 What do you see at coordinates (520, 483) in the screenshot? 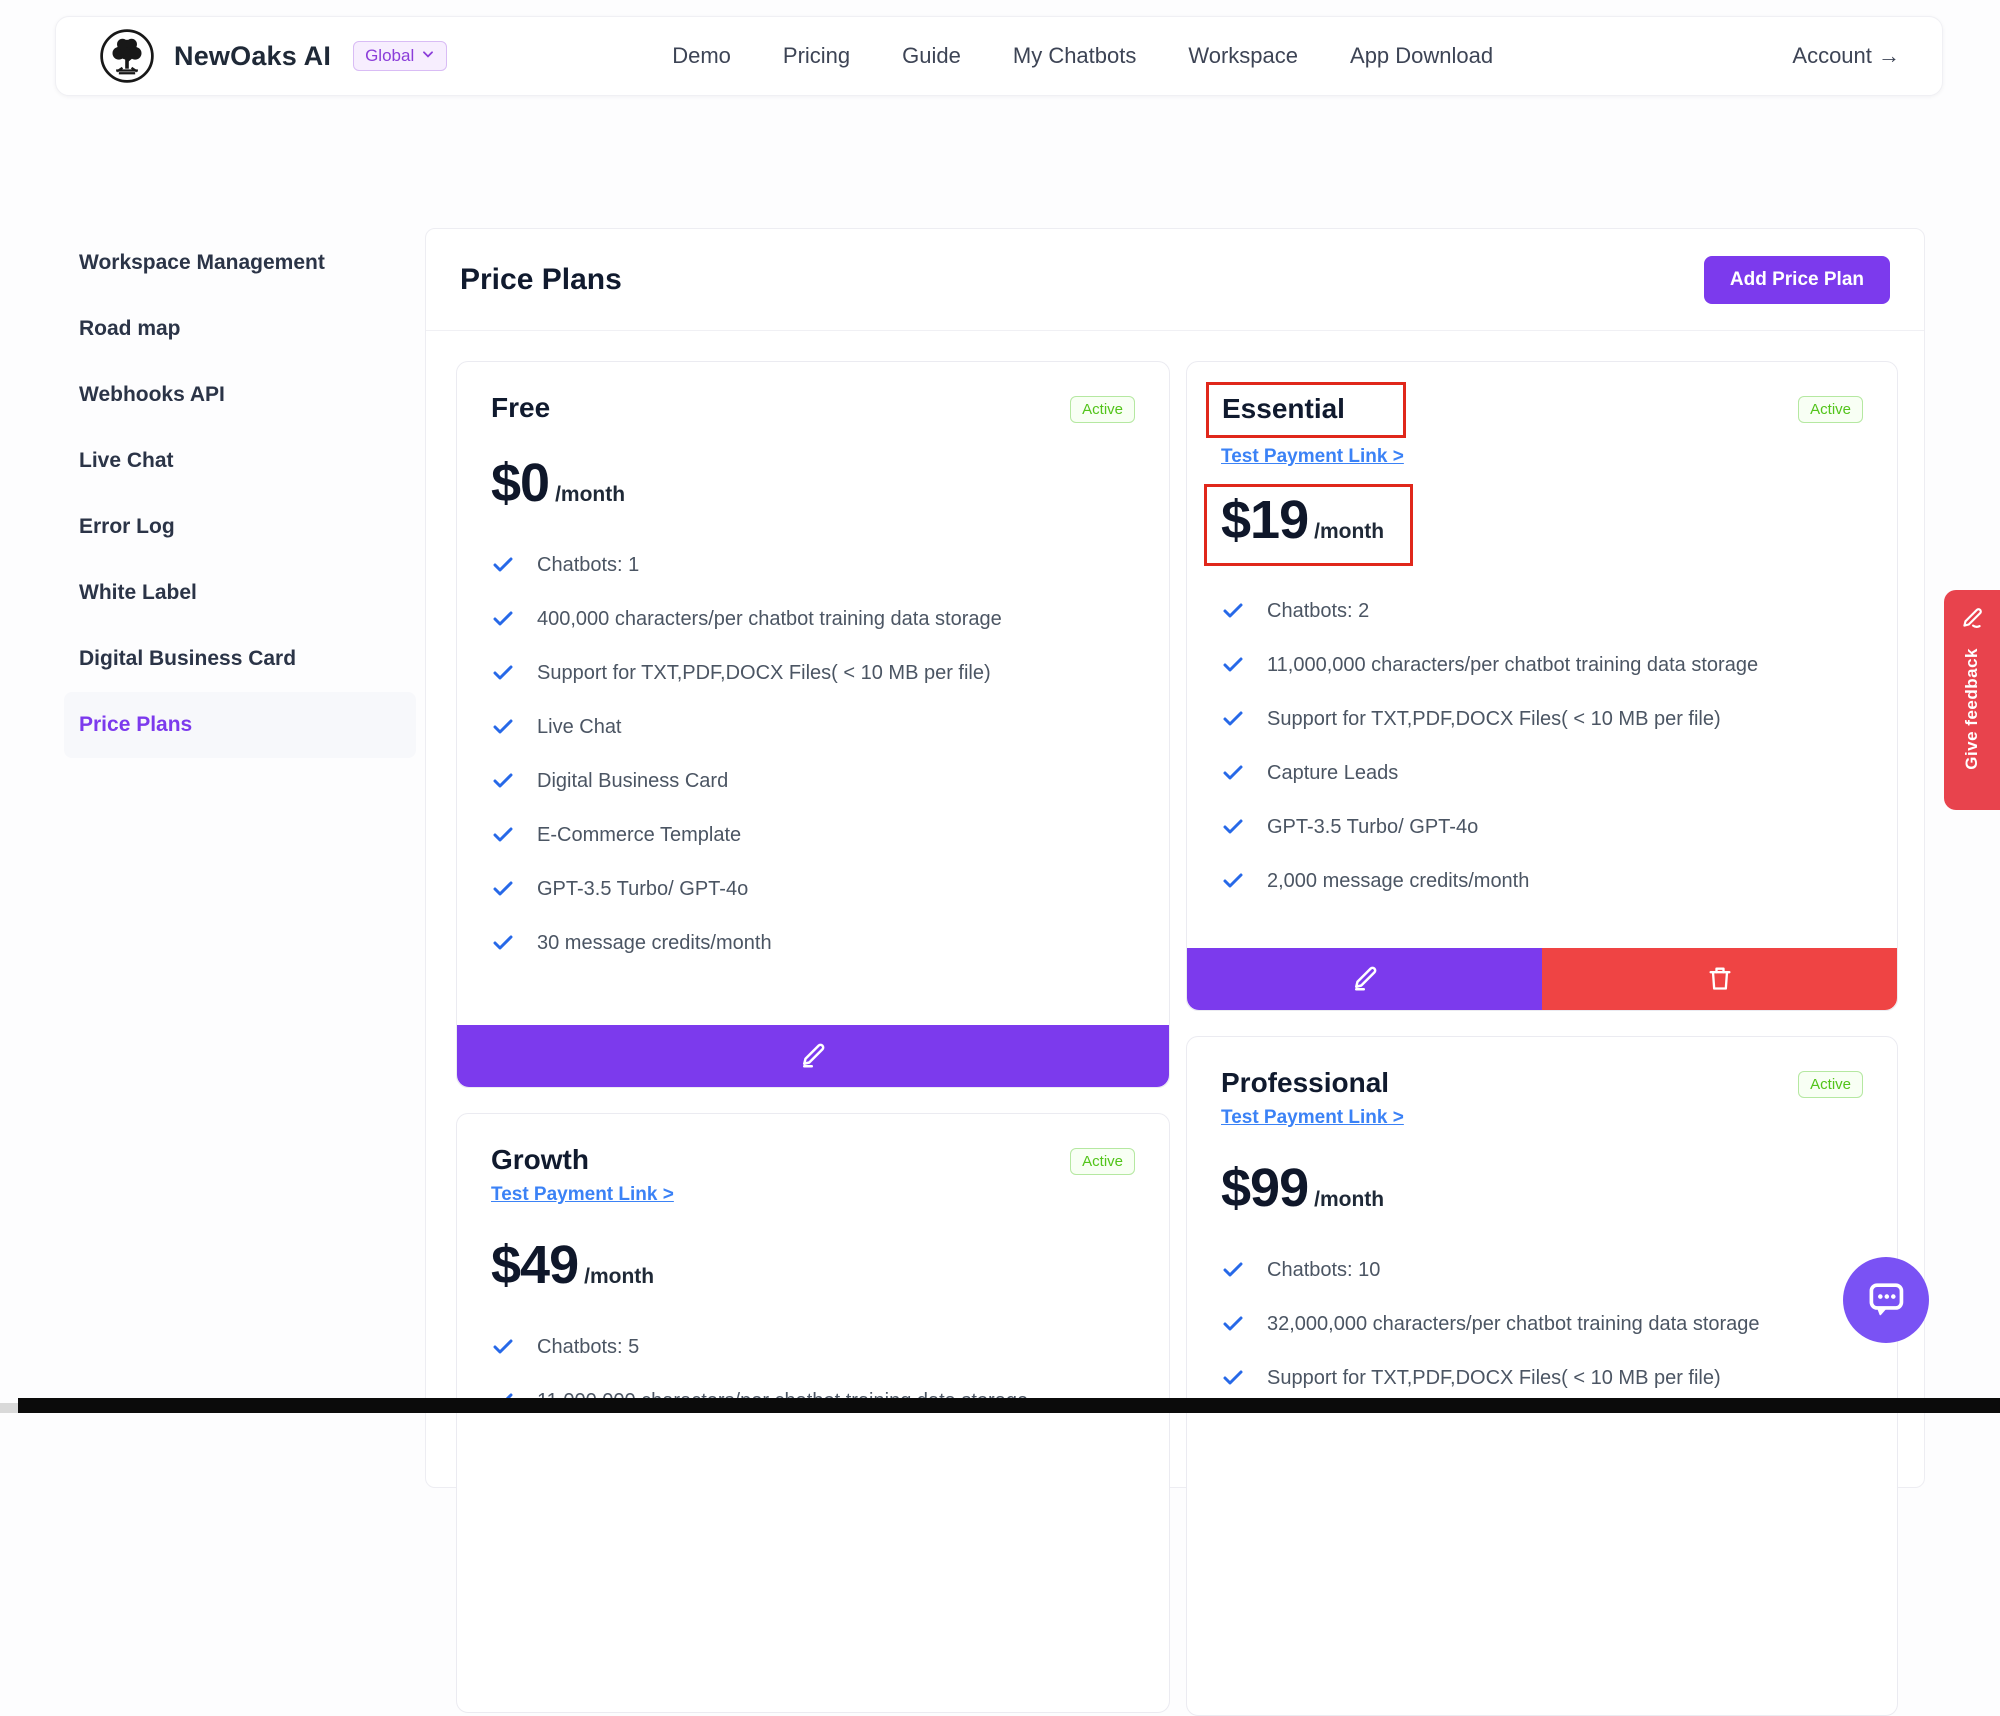
I see `plan-price: $0` at bounding box center [520, 483].